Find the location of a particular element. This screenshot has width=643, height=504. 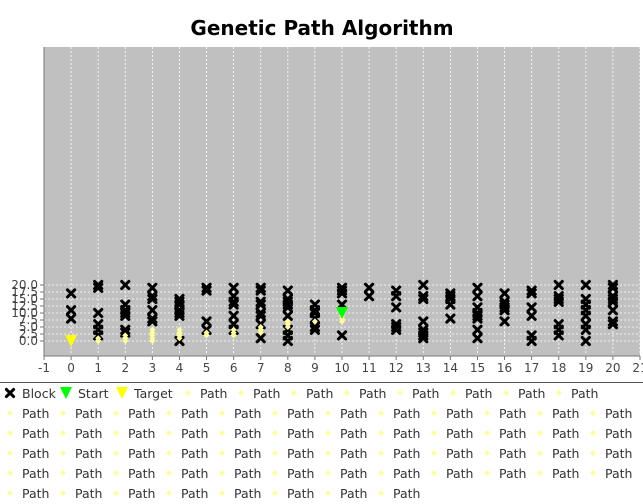

x-tick-label: 7 is located at coordinates (261, 368).